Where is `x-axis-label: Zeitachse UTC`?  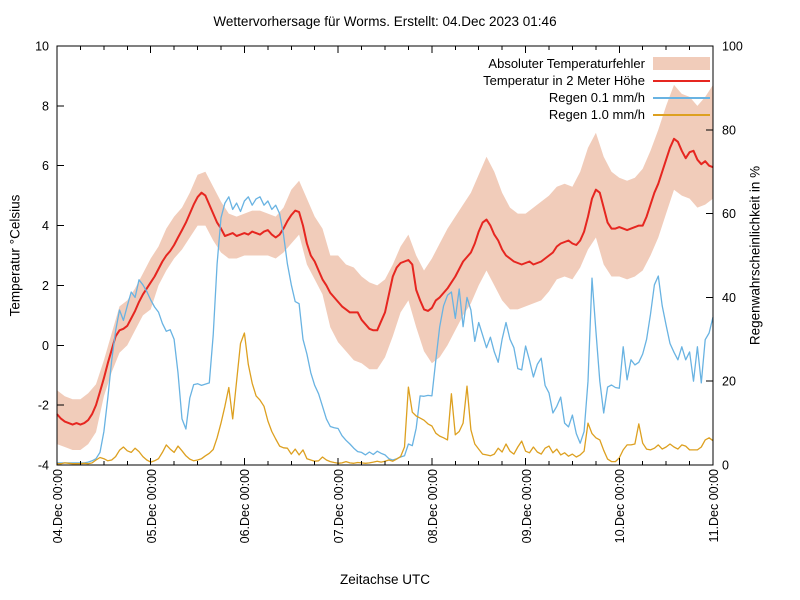
x-axis-label: Zeitachse UTC is located at coordinates (385, 579).